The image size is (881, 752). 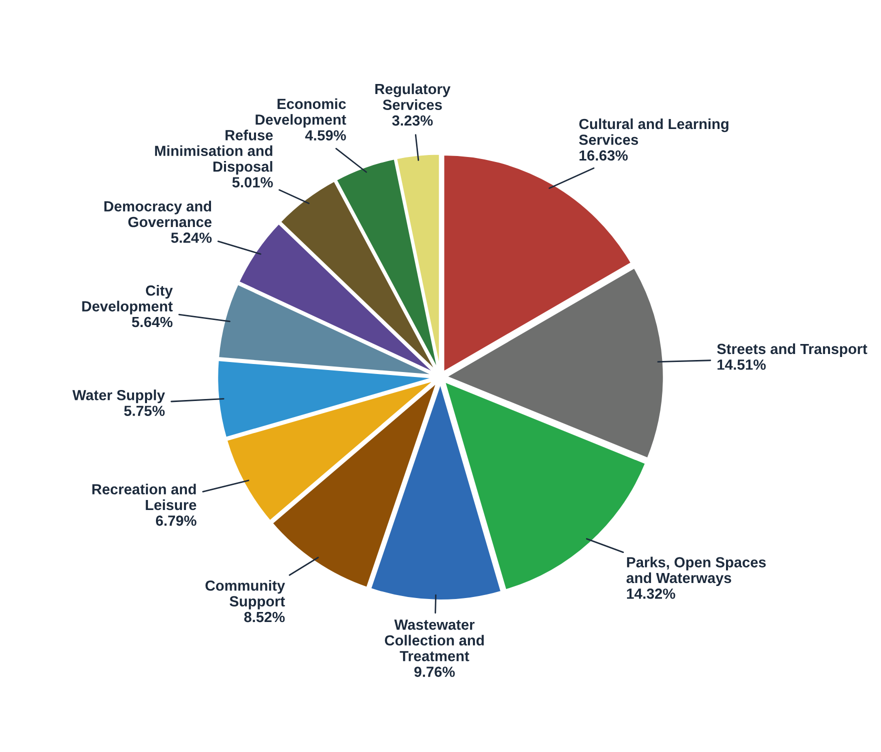 I want to click on data-label: 5.24%, so click(x=191, y=237).